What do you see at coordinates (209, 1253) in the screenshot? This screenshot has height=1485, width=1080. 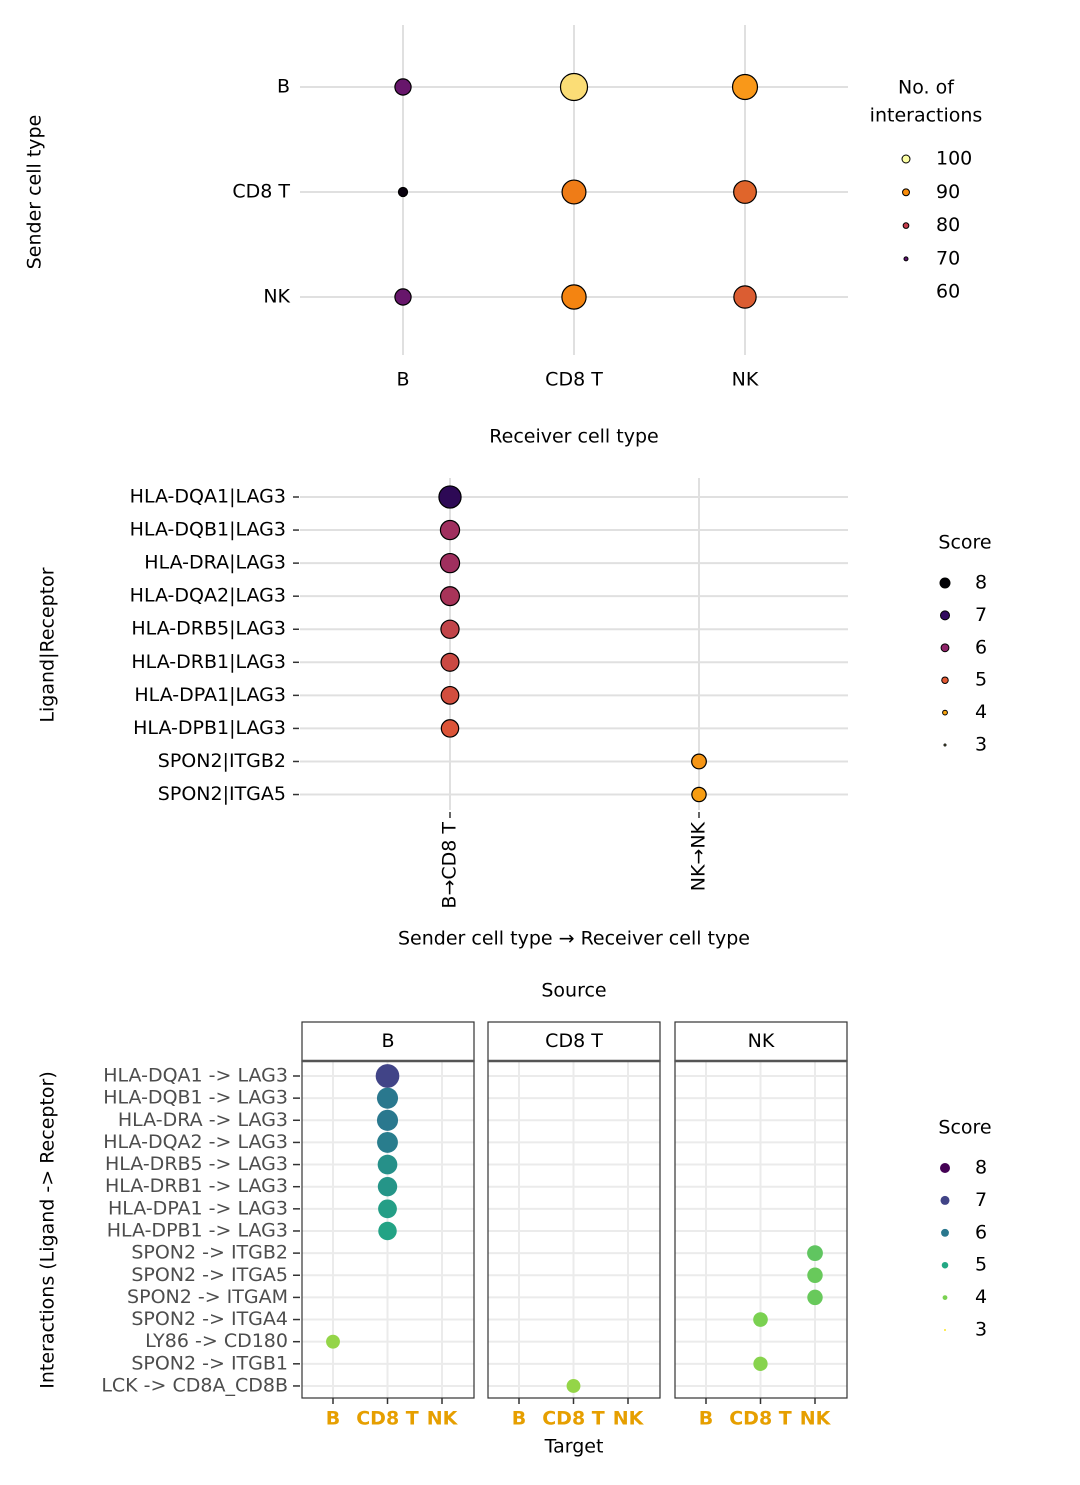 I see `y-tick-label: SPON2 -> ITGB2` at bounding box center [209, 1253].